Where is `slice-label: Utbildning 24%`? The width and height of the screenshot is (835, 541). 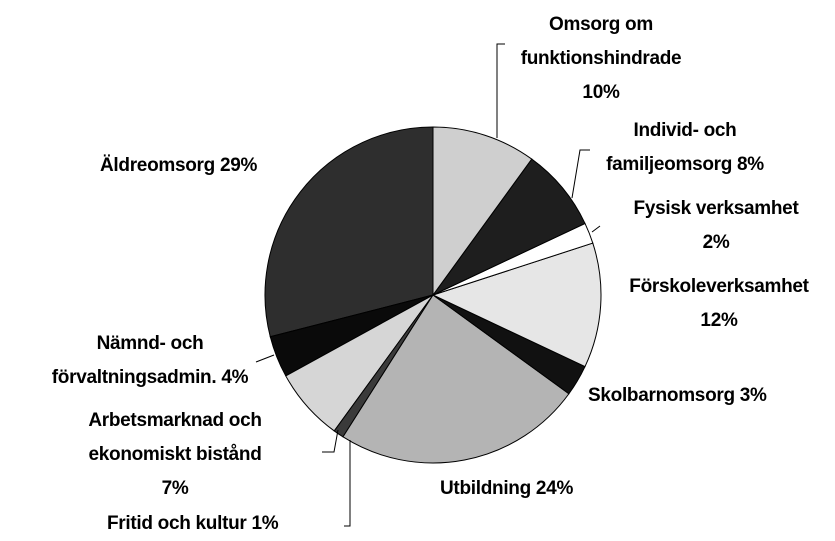
slice-label: Utbildning 24% is located at coordinates (506, 489).